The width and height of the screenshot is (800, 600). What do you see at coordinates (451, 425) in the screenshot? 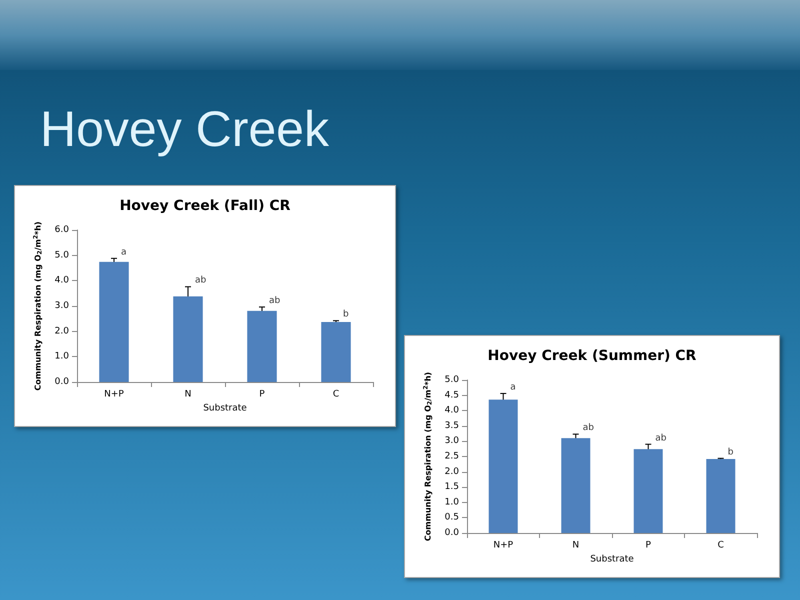
I see `y-tick-label: 3.5` at bounding box center [451, 425].